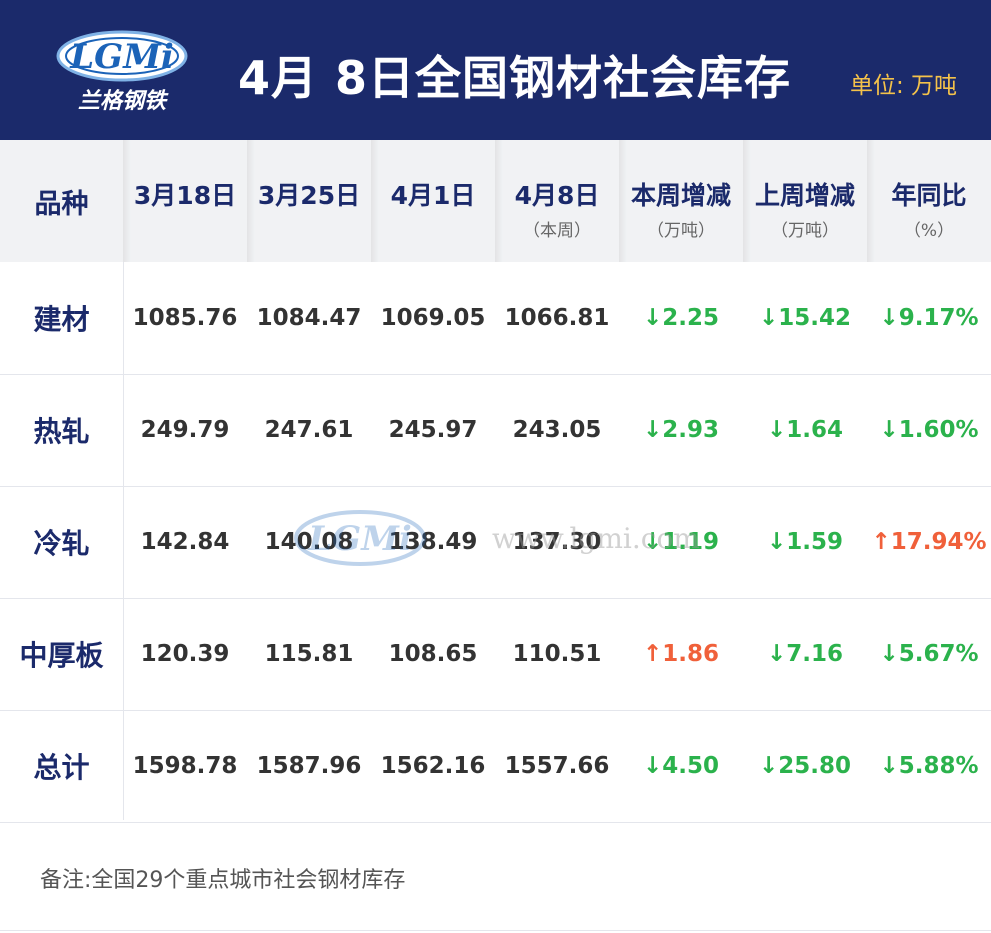  Describe the element at coordinates (185, 654) in the screenshot. I see `cell-mar18: 120.39` at that location.